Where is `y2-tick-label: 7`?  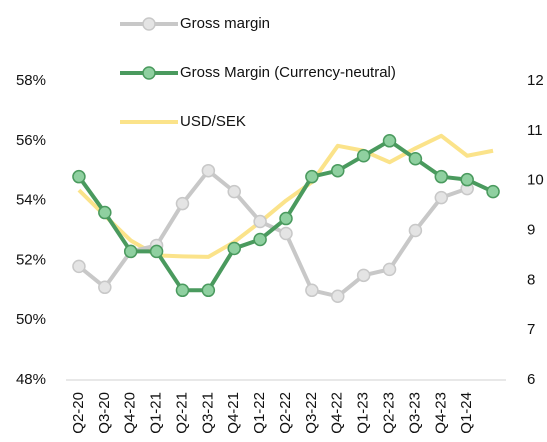 y2-tick-label: 7 is located at coordinates (531, 329).